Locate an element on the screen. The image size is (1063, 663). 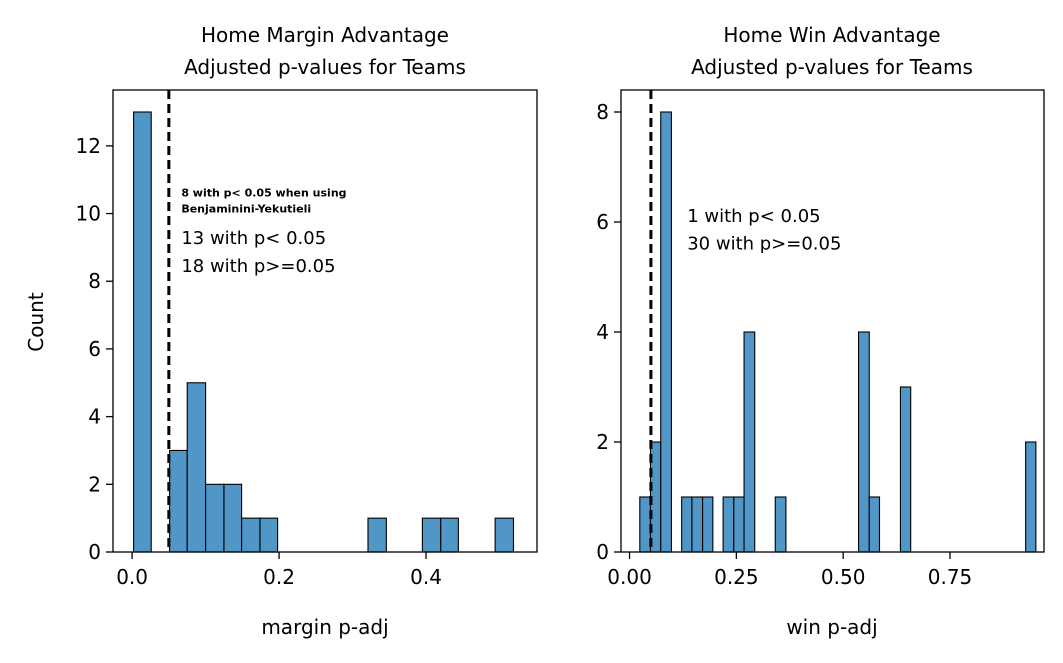
x-tick-label: 0.25 is located at coordinates (736, 577).